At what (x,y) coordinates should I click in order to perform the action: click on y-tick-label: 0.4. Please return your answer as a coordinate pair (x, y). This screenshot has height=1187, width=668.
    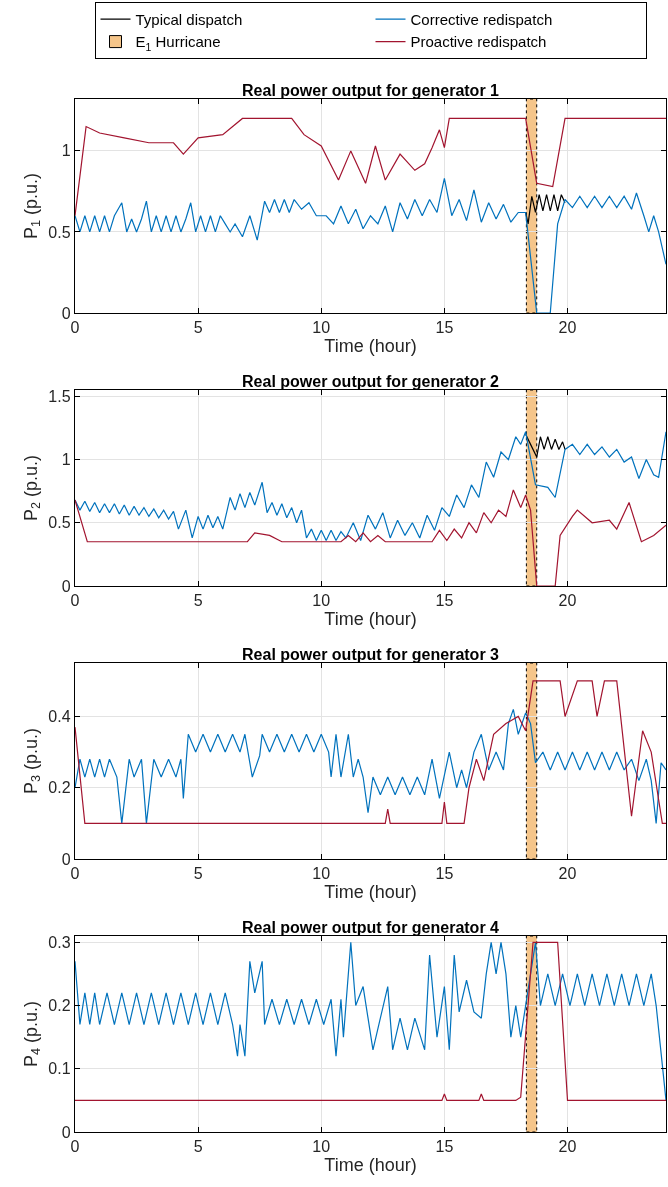
    Looking at the image, I should click on (59, 717).